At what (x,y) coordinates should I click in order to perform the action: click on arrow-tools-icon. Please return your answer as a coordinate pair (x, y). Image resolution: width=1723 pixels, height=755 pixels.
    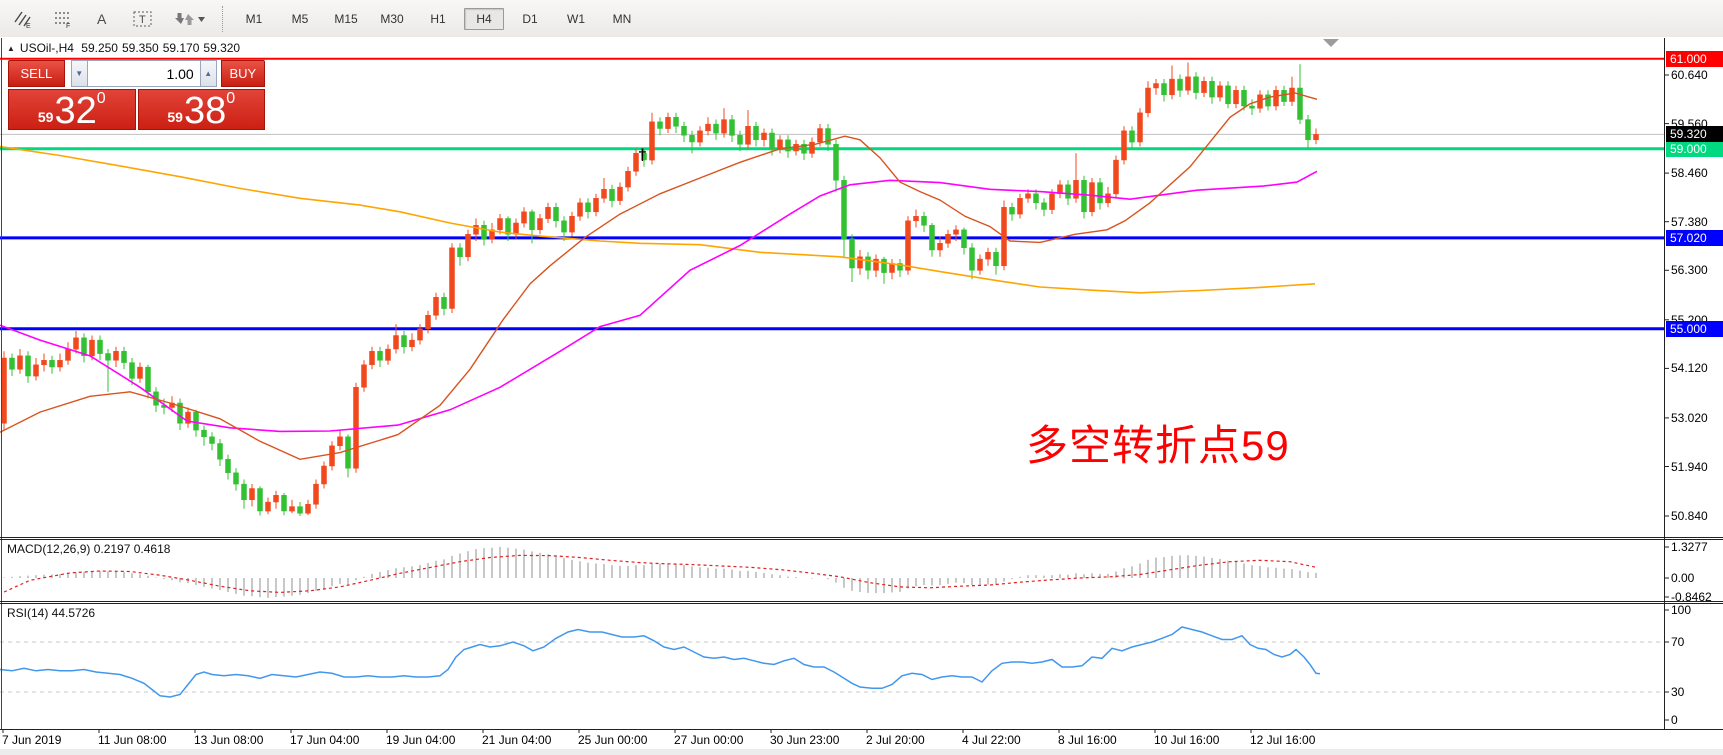
    Looking at the image, I should click on (189, 19).